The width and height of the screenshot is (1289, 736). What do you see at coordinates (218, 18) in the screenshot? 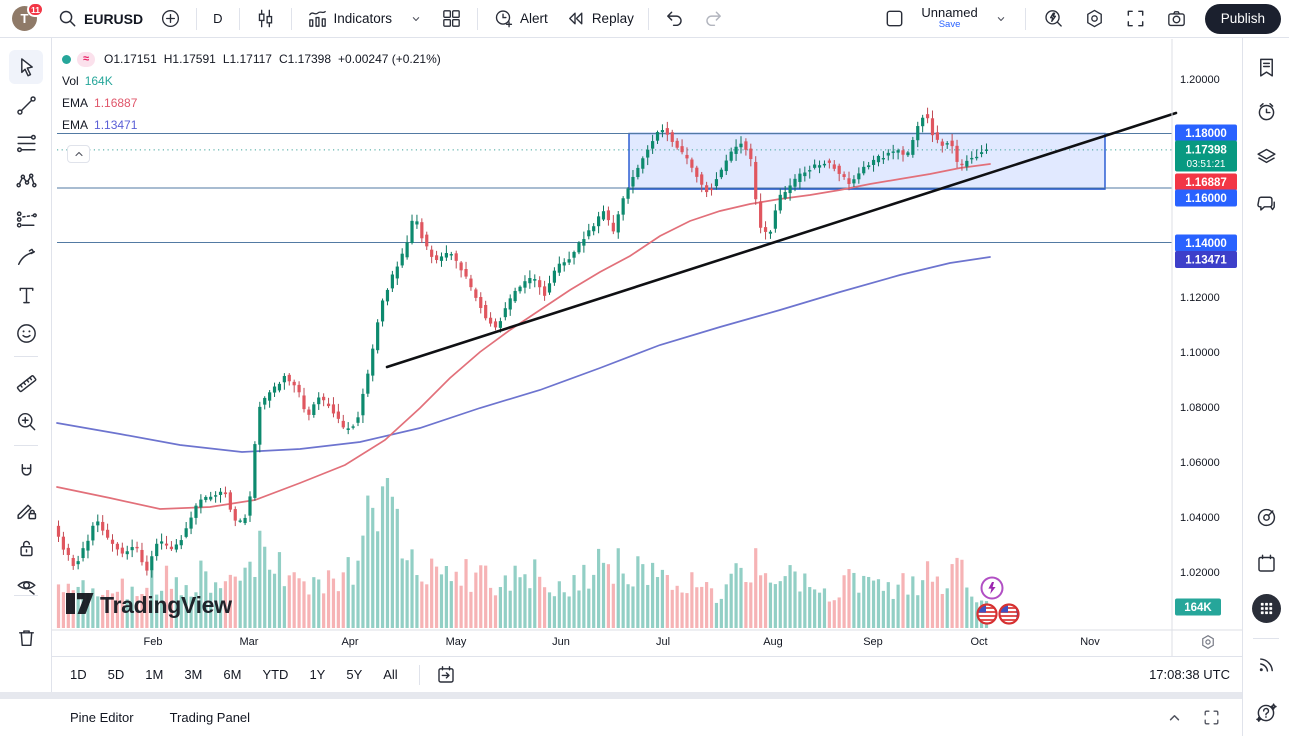
I see `interval-button: D` at bounding box center [218, 18].